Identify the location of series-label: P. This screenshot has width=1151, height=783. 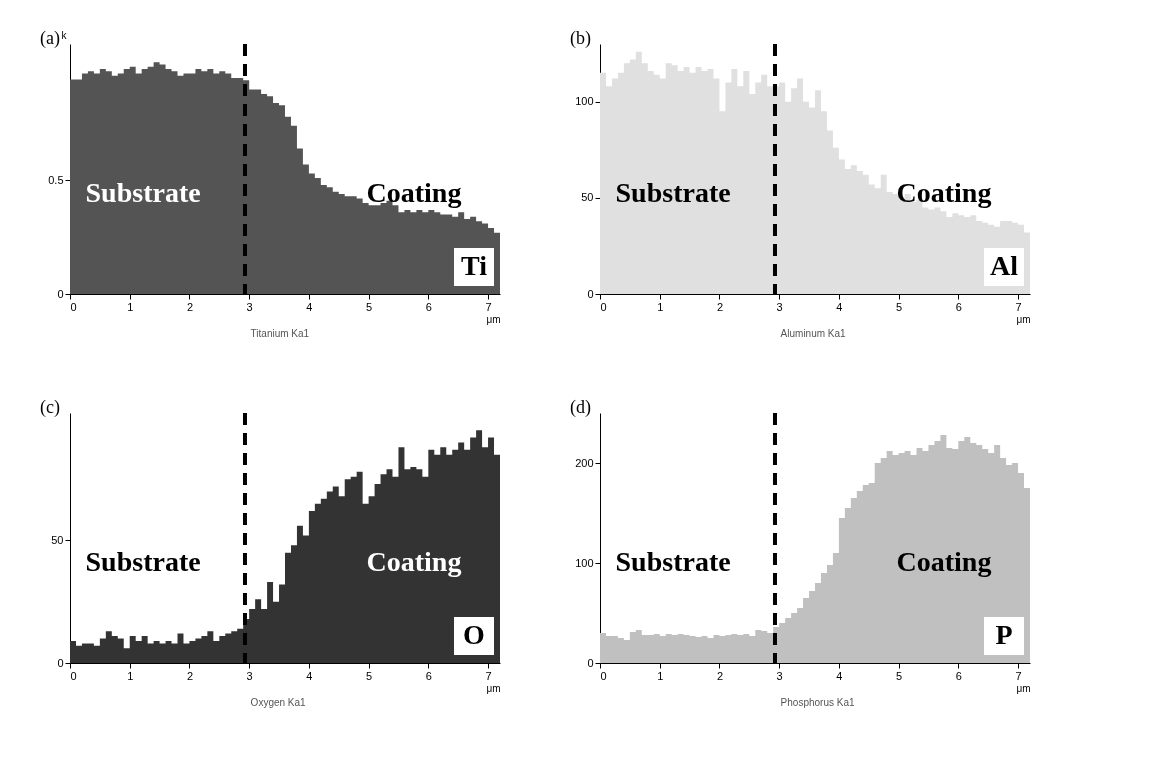
(1004, 634).